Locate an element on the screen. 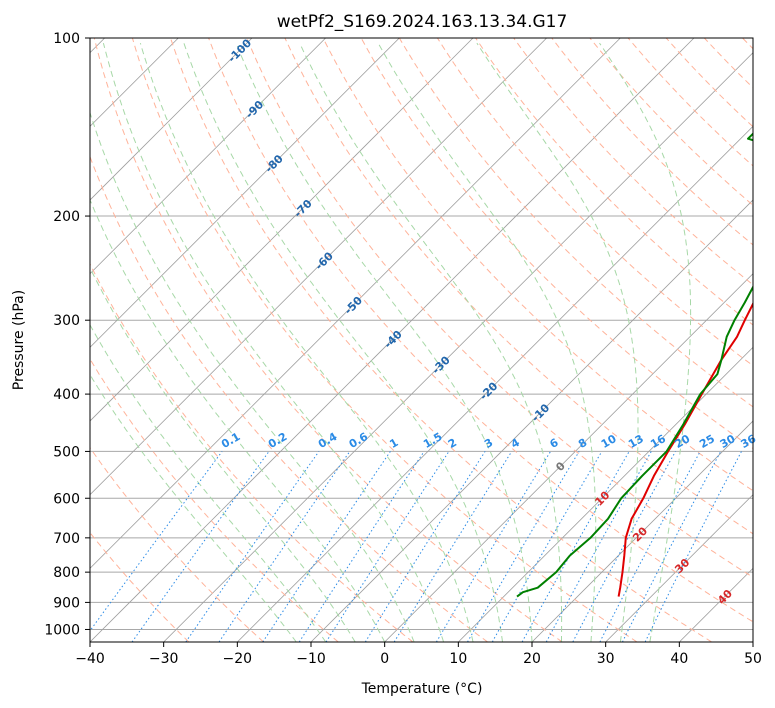 This screenshot has width=775, height=708. y-tick-label: 300 is located at coordinates (66, 321).